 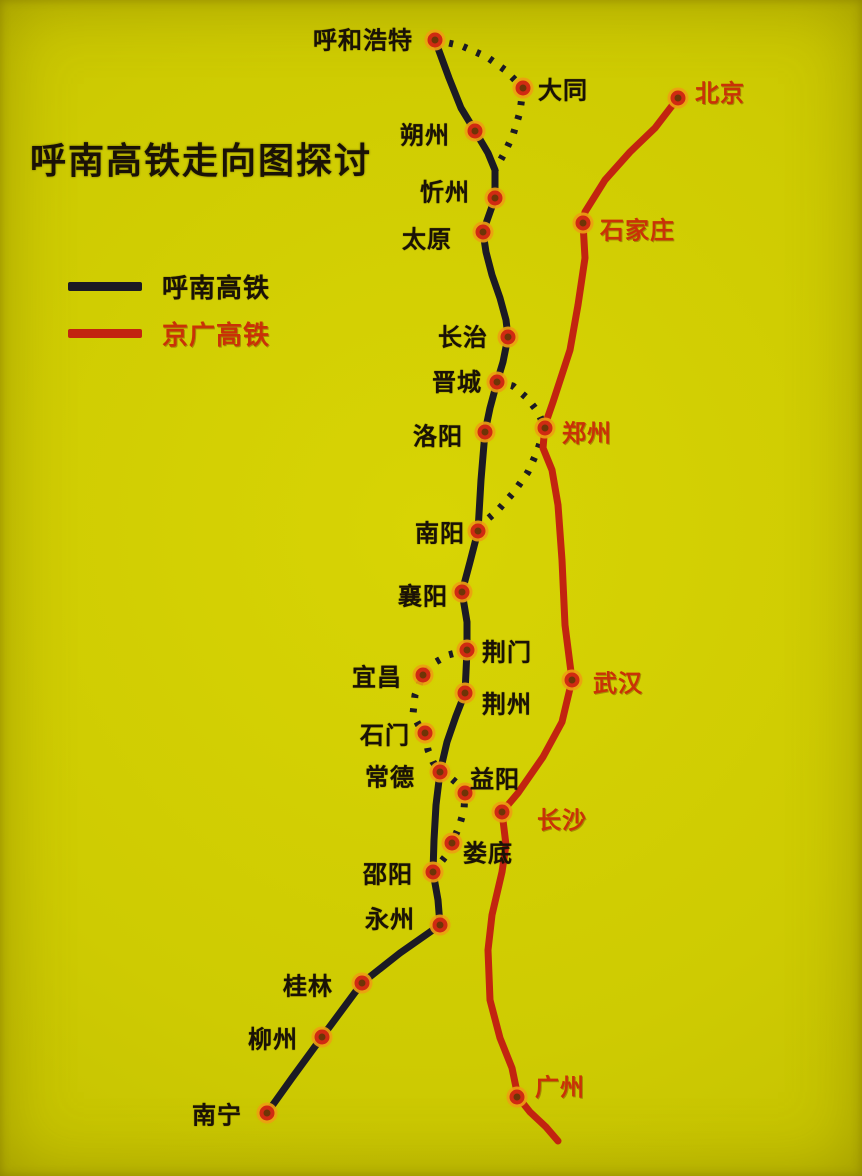 I want to click on legend-swatch-hunan-line, so click(x=105, y=286).